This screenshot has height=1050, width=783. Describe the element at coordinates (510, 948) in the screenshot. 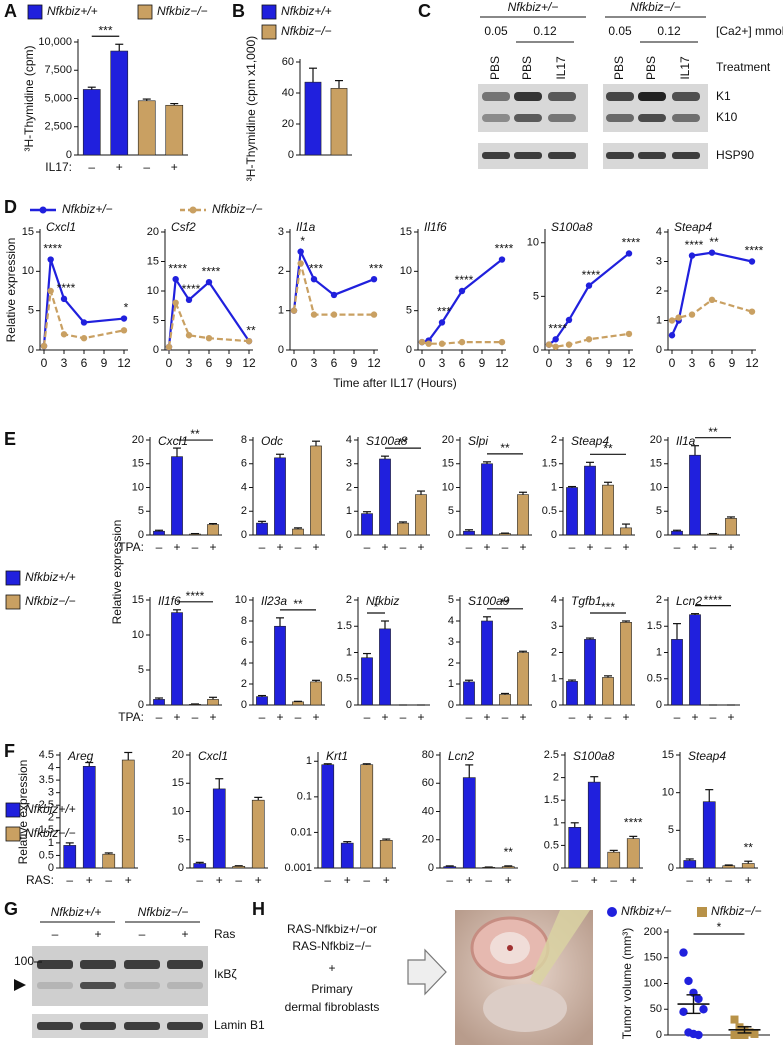

I see `photo-detail` at that location.